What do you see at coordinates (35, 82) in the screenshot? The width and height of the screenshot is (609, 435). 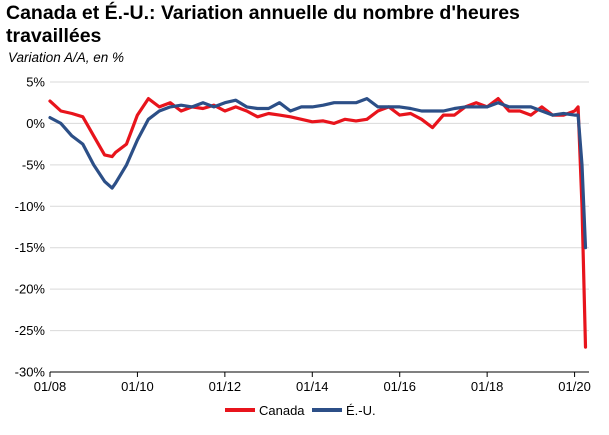 I see `y-tick-label: 5%` at bounding box center [35, 82].